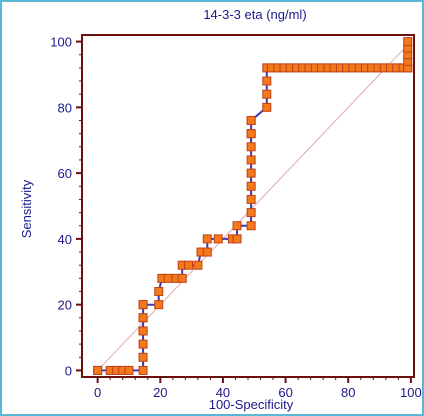  What do you see at coordinates (65, 305) in the screenshot?
I see `y-tick-label: 20` at bounding box center [65, 305].